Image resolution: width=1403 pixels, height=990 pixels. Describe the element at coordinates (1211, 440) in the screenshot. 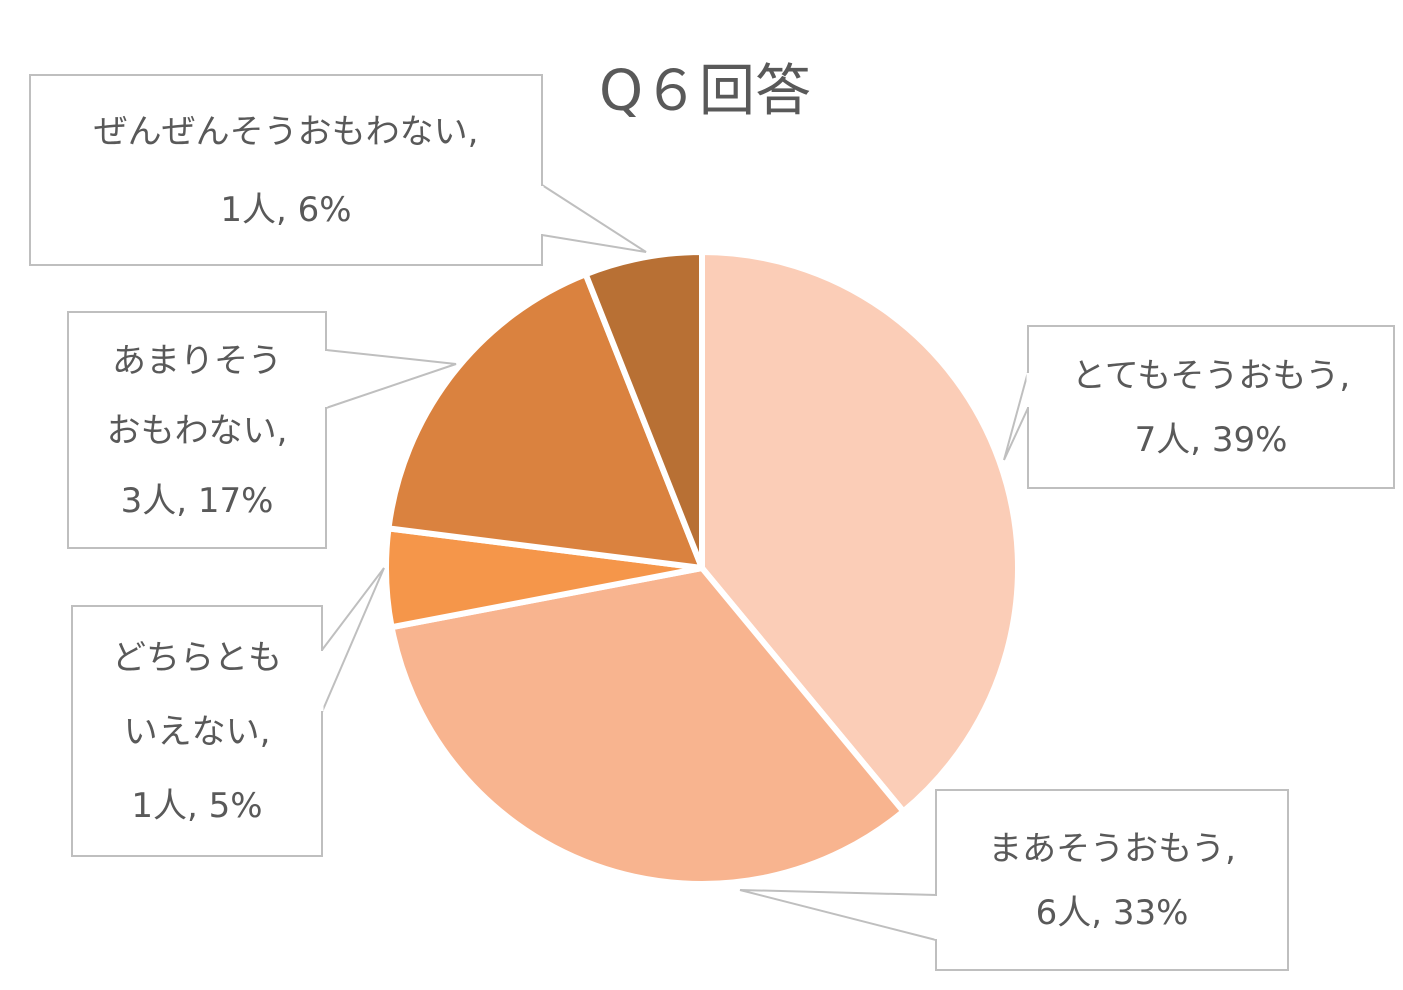

I see `data-label-text: 7人, 39%` at that location.